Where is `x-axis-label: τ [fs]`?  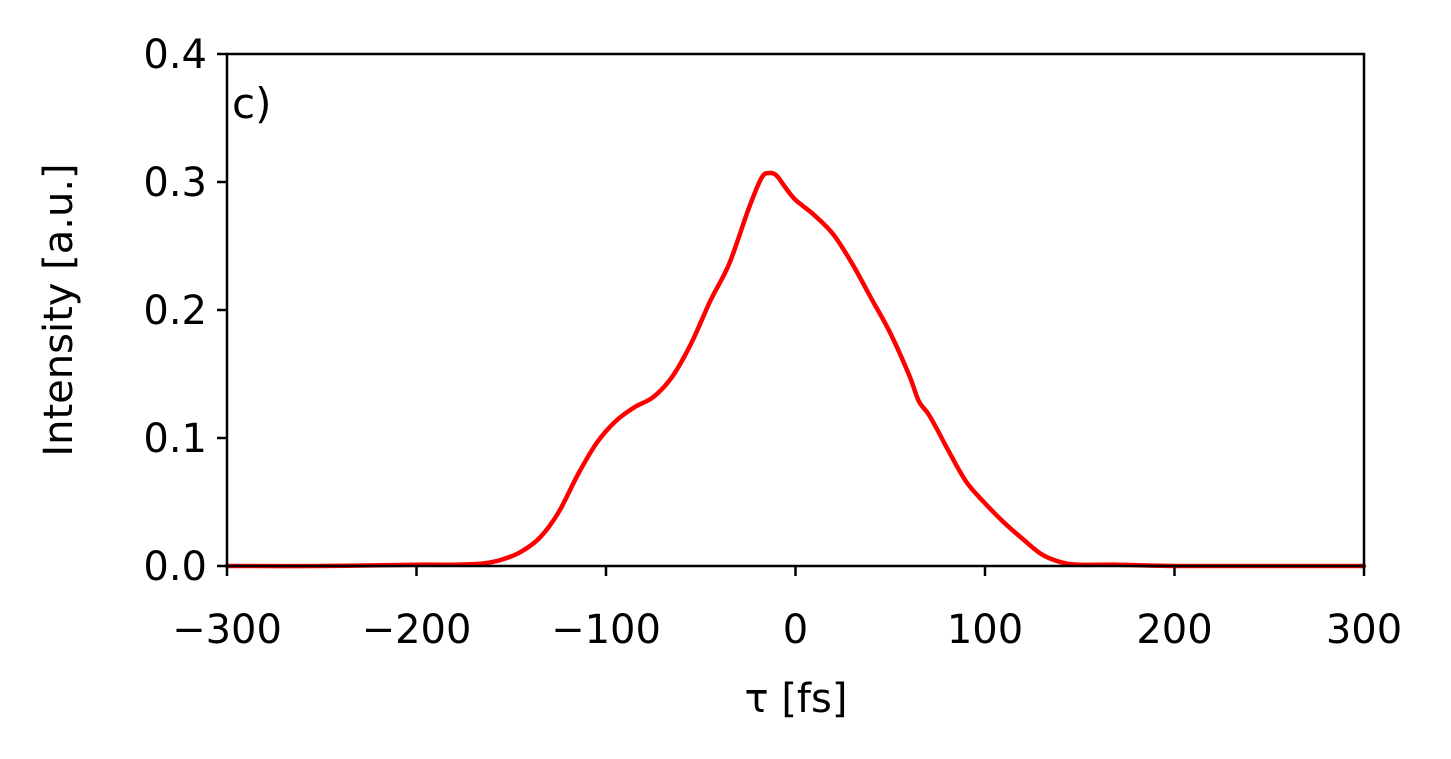 x-axis-label: τ [fs] is located at coordinates (796, 699).